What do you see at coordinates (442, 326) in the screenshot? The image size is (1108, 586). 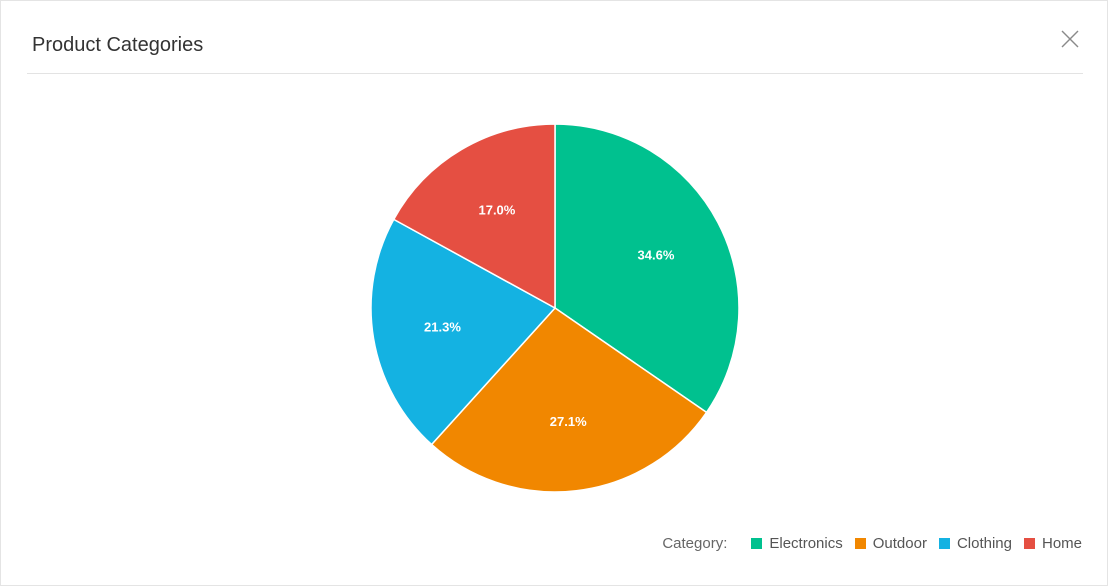 I see `slice-data-label: 21.3%` at bounding box center [442, 326].